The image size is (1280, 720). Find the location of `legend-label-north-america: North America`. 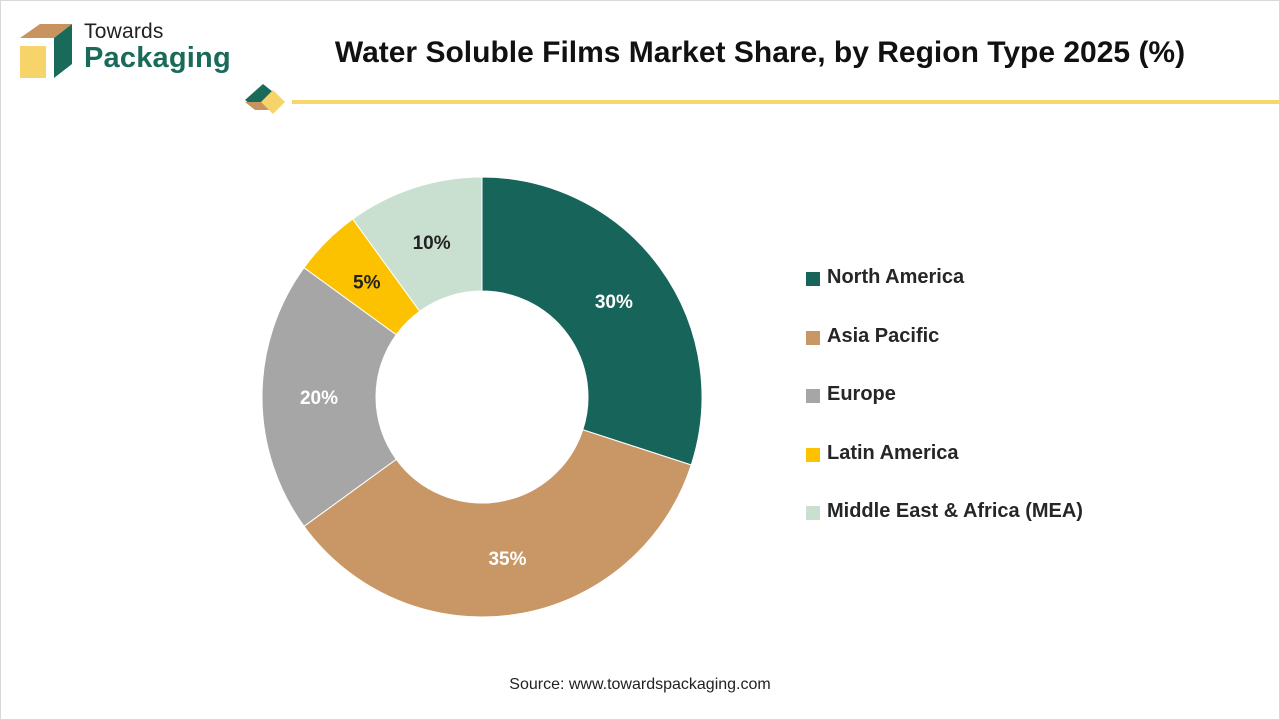

legend-label-north-america: North America is located at coordinates (896, 277).